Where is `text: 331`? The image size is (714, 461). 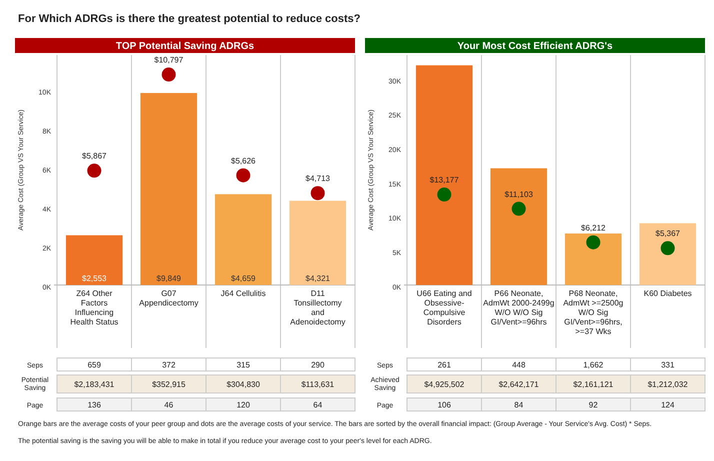
text: 331 is located at coordinates (668, 365).